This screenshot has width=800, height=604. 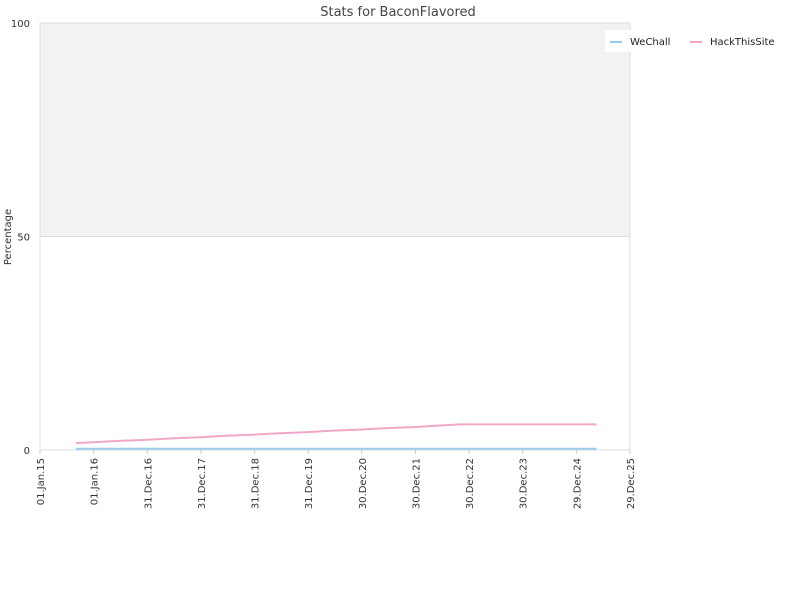 I want to click on x-tick-label: 01.Jan.15, so click(x=41, y=481).